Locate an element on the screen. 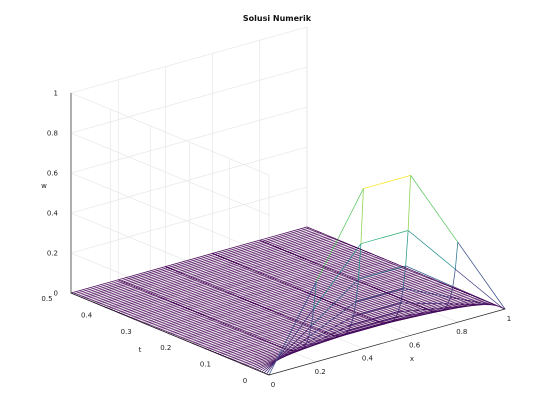  x-tick-label: 0.4 is located at coordinates (368, 359).